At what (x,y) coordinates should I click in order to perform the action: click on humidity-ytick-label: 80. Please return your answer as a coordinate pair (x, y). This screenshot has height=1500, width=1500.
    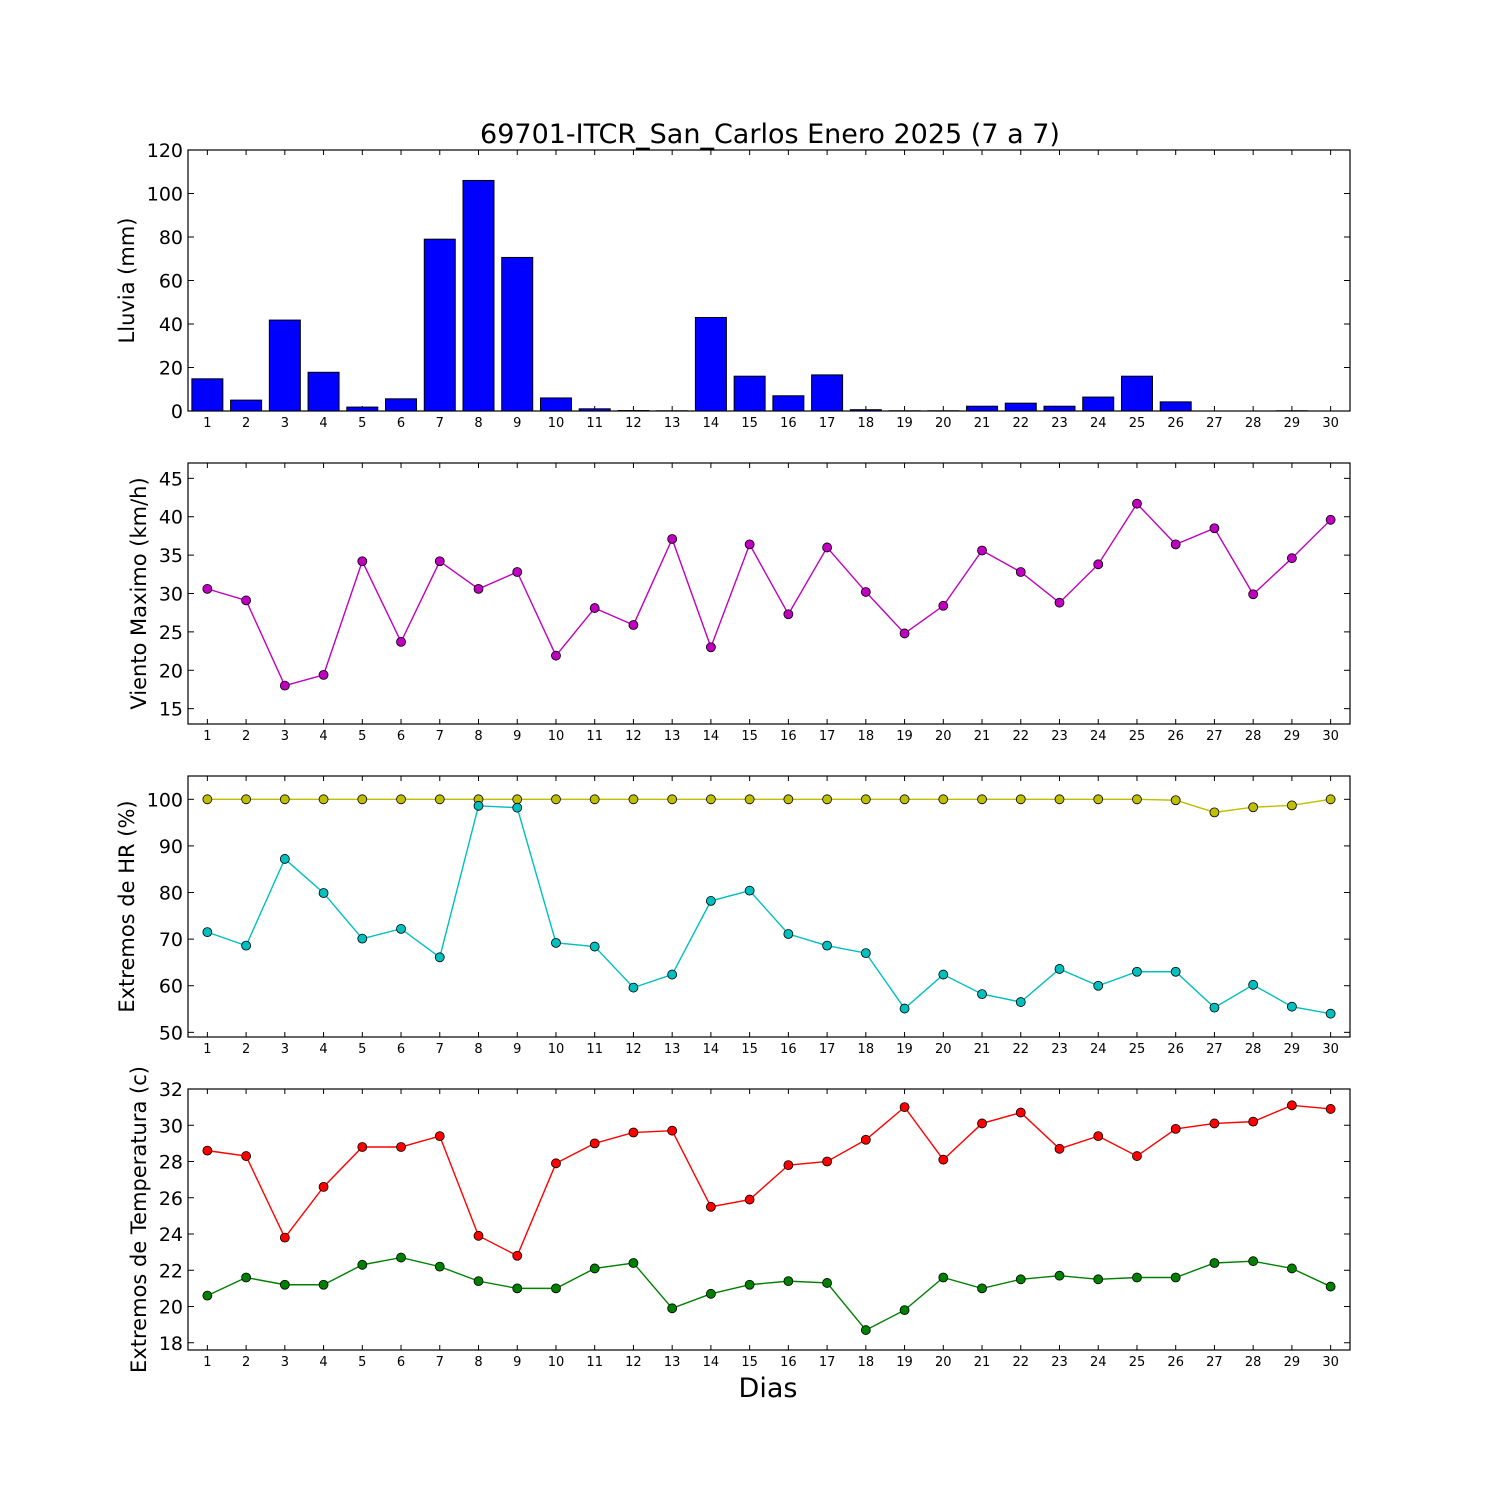
    Looking at the image, I should click on (171, 894).